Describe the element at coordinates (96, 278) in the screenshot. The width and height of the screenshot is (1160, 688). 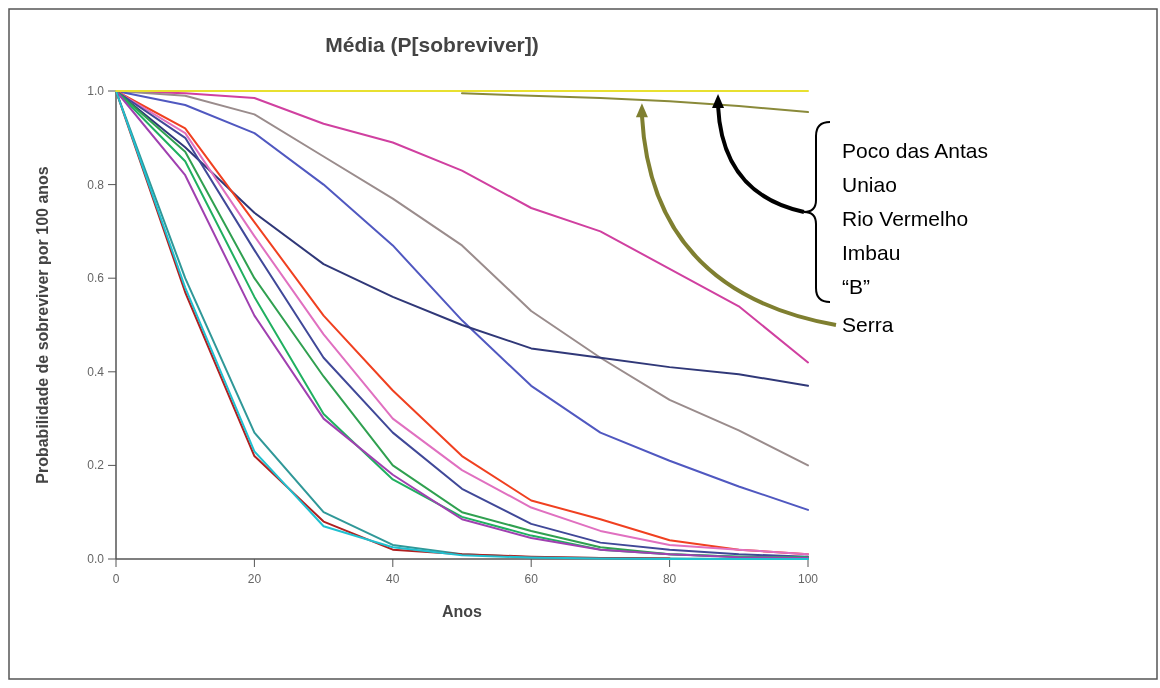
I see `y-tick-label: 0.6` at that location.